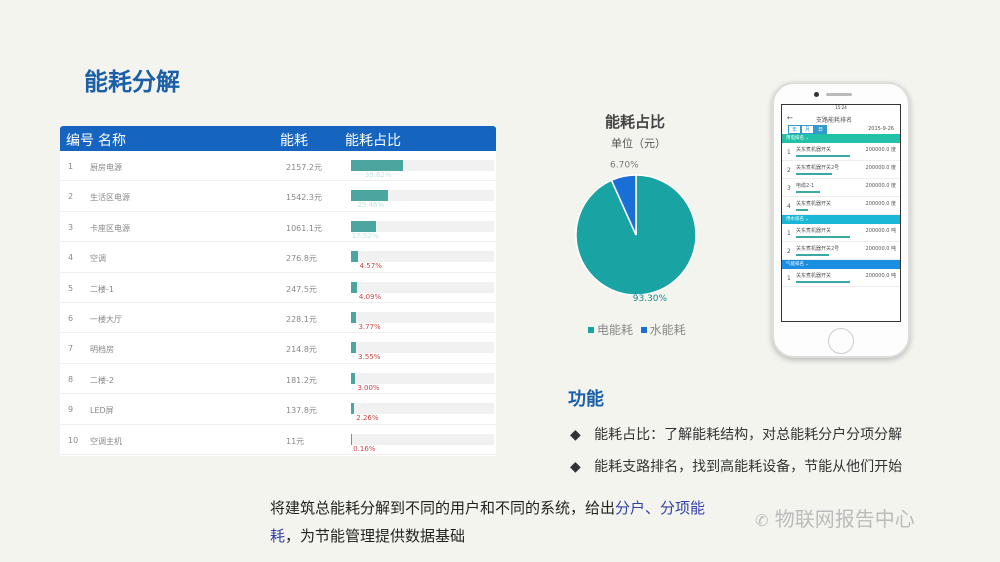 The width and height of the screenshot is (1000, 562). I want to click on phone-list-item: 3 电缆2-1 200000.0 度, so click(841, 188).